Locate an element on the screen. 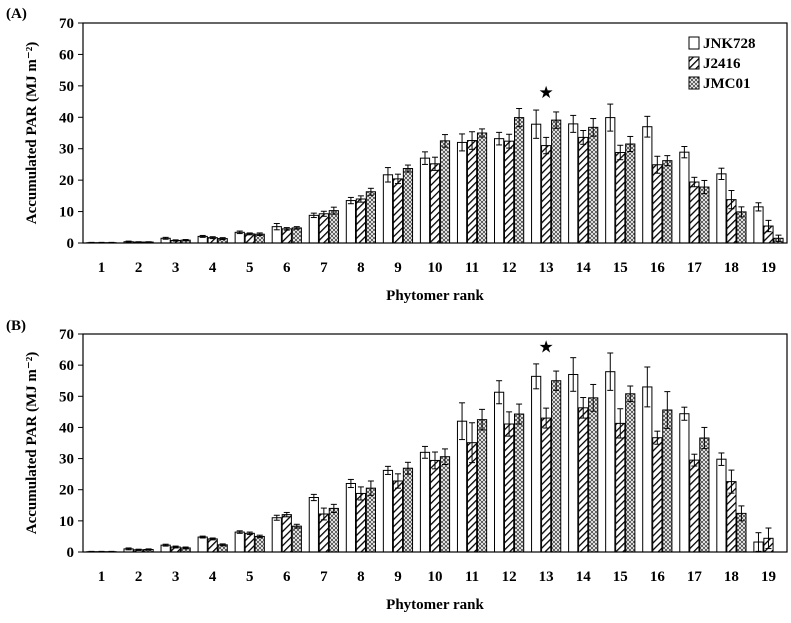 The width and height of the screenshot is (791, 623). legend-swatch-j2416 is located at coordinates (694, 63).